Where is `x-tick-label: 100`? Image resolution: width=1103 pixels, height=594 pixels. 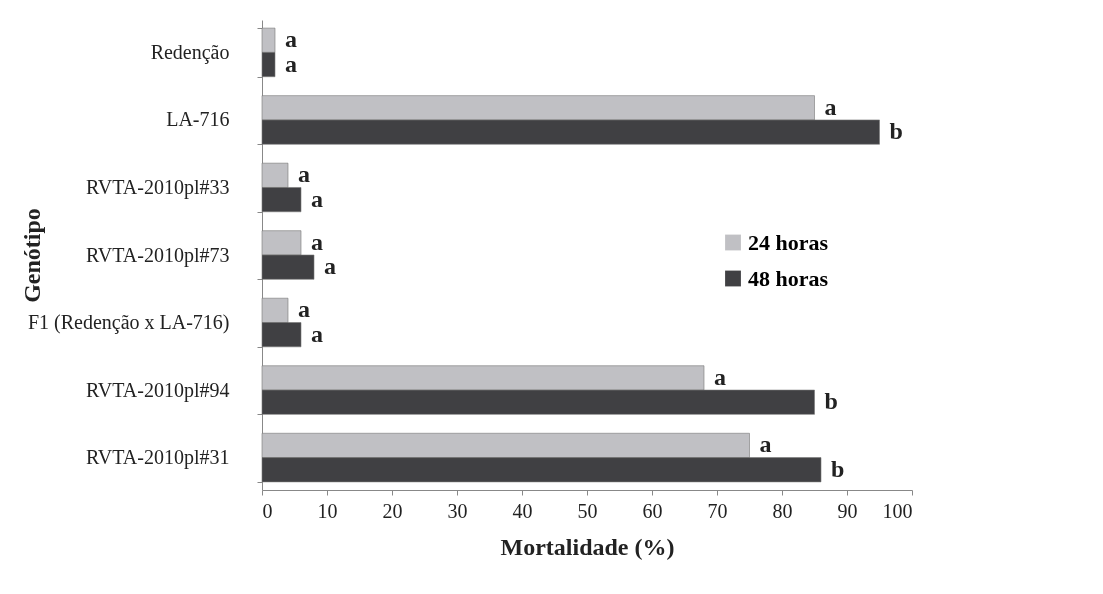
x-tick-label: 100 is located at coordinates (897, 510).